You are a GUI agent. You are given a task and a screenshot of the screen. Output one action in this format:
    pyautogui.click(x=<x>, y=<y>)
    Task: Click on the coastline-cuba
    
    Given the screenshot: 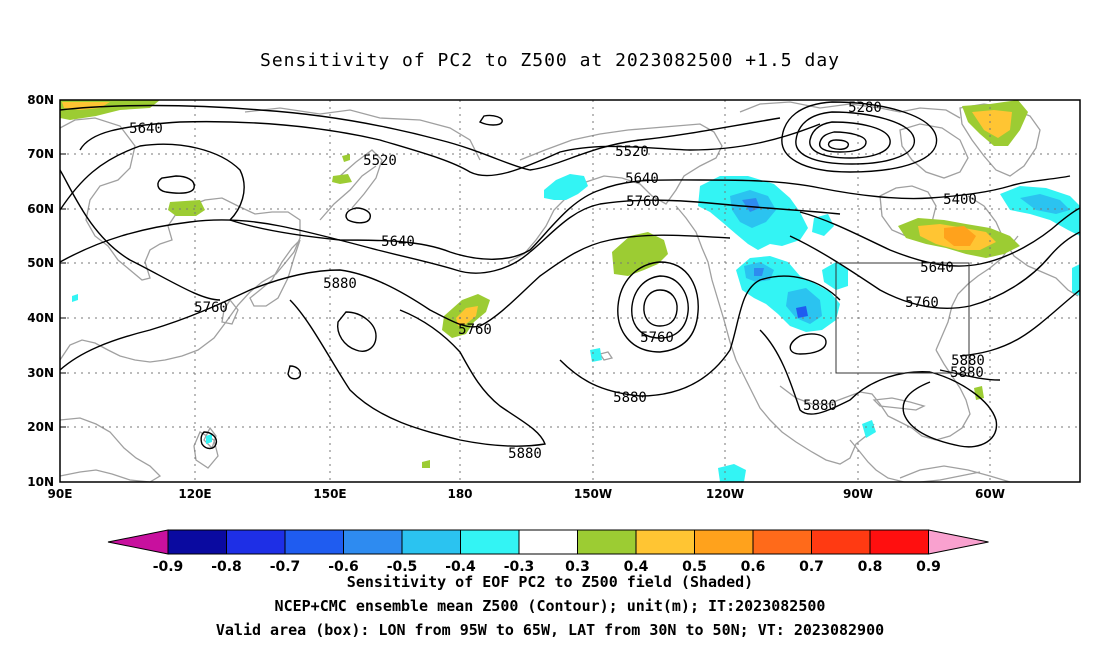 What is the action you would take?
    pyautogui.click(x=899, y=404)
    